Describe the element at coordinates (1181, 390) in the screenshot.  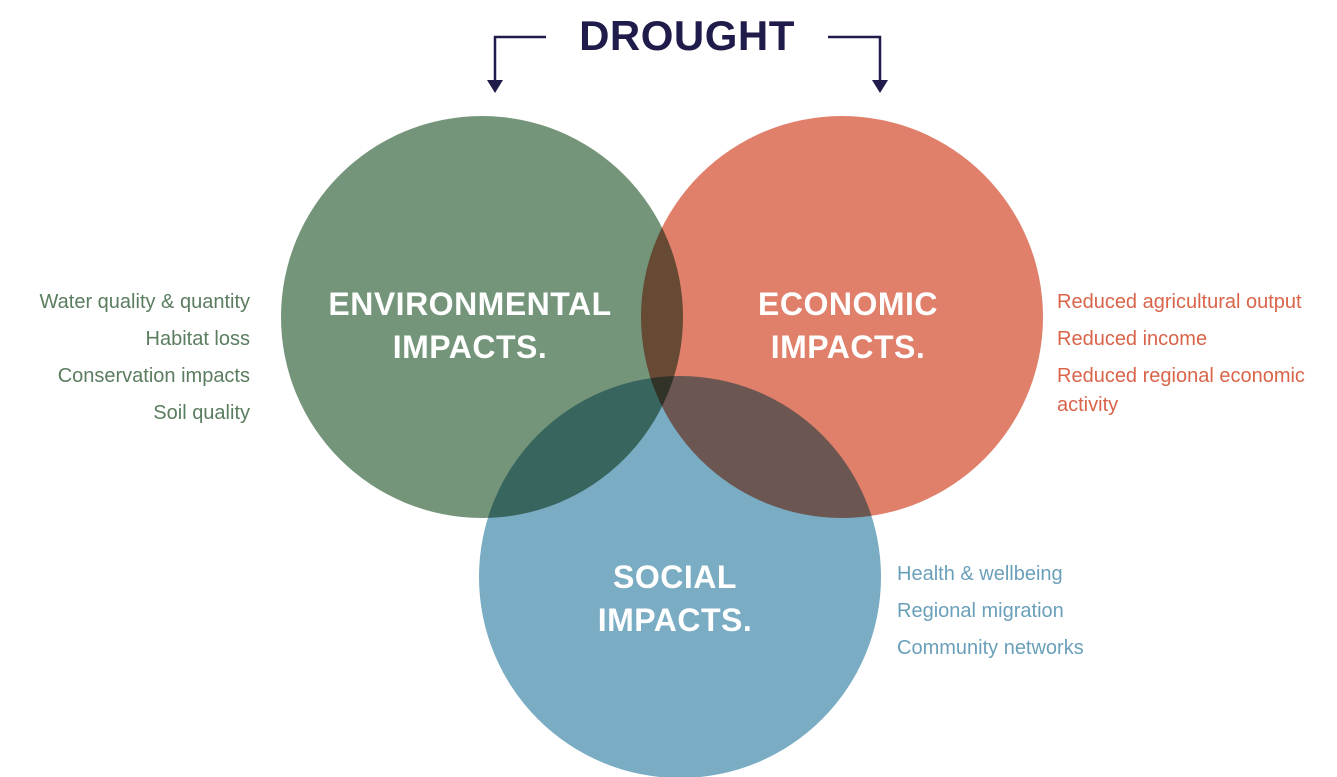
I see `item: Reduced regional economic activity` at that location.